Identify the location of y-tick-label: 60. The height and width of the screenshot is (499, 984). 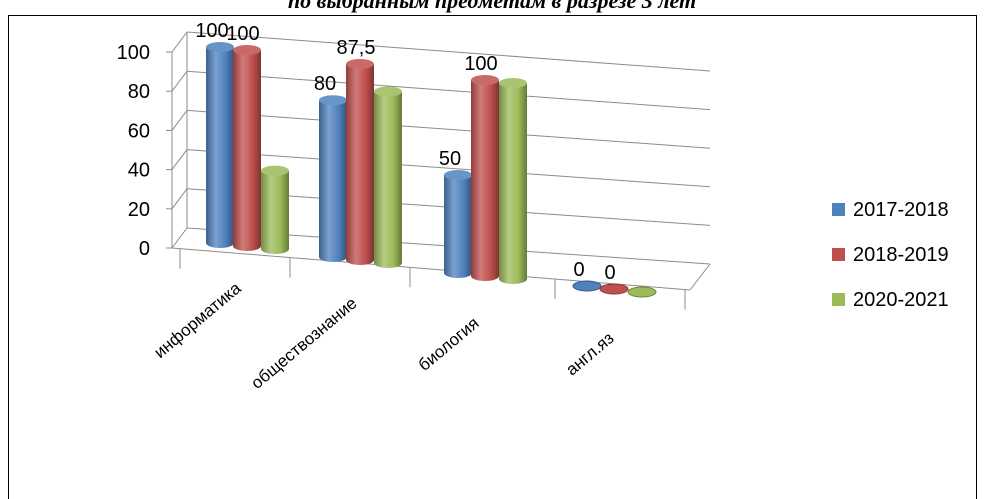
(139, 131).